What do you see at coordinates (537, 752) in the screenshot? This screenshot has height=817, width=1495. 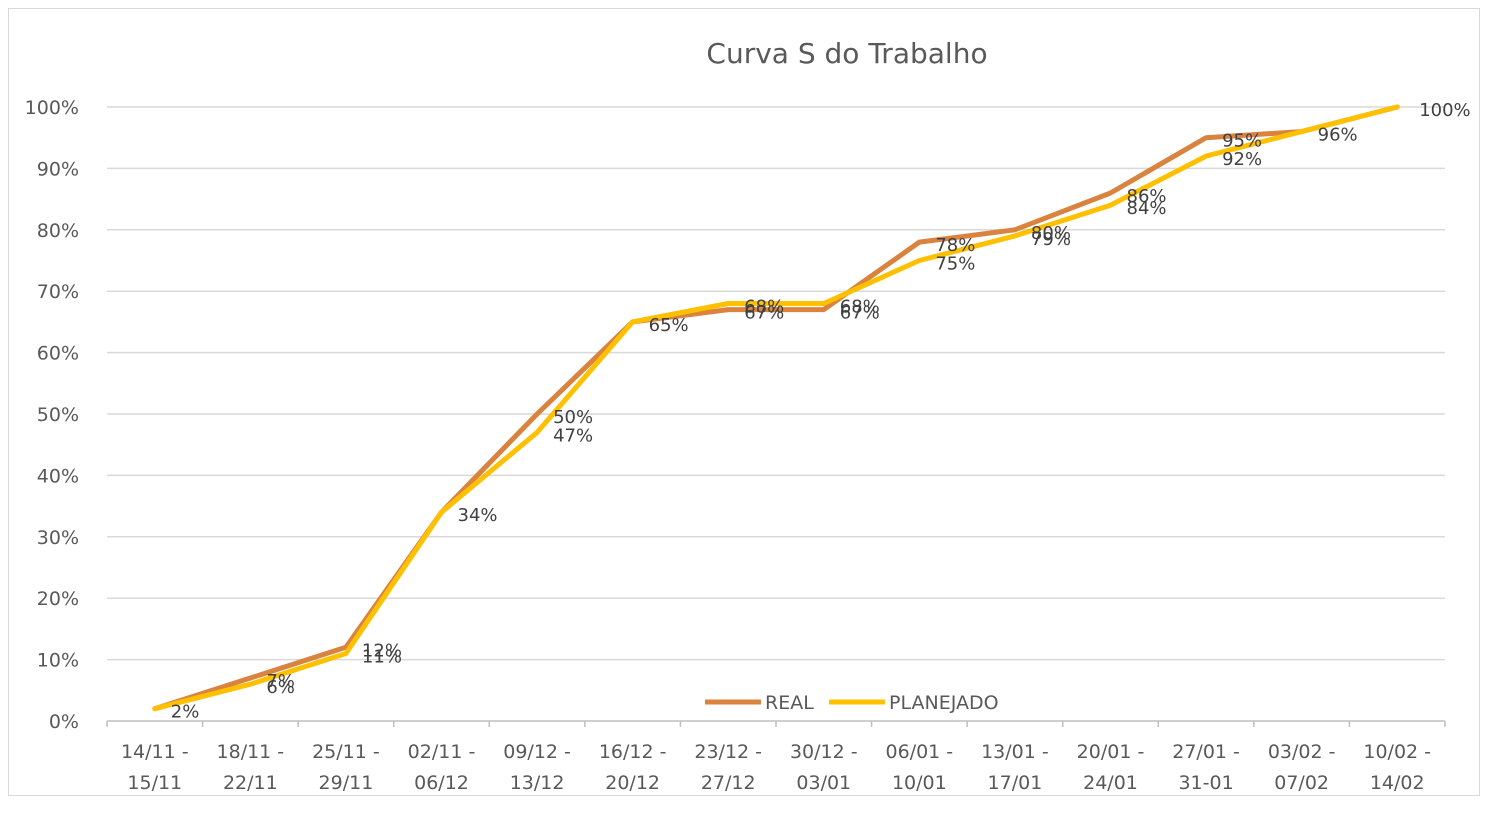 I see `x-tick-label: 09/12 -` at bounding box center [537, 752].